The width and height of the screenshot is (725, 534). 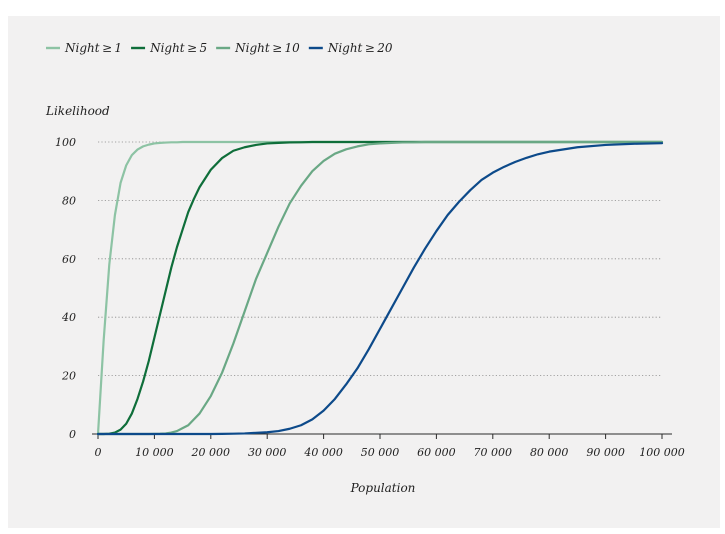 I want to click on legend-label-3: Night ≥ 20, so click(x=360, y=48).